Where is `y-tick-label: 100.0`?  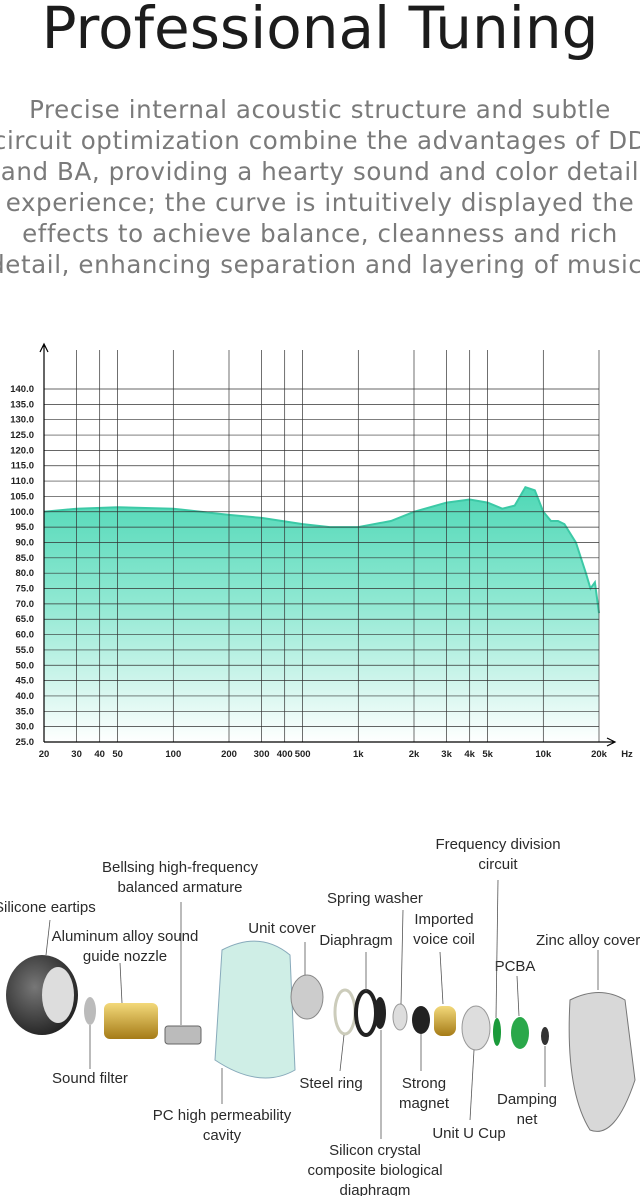
y-tick-label: 100.0 is located at coordinates (22, 512).